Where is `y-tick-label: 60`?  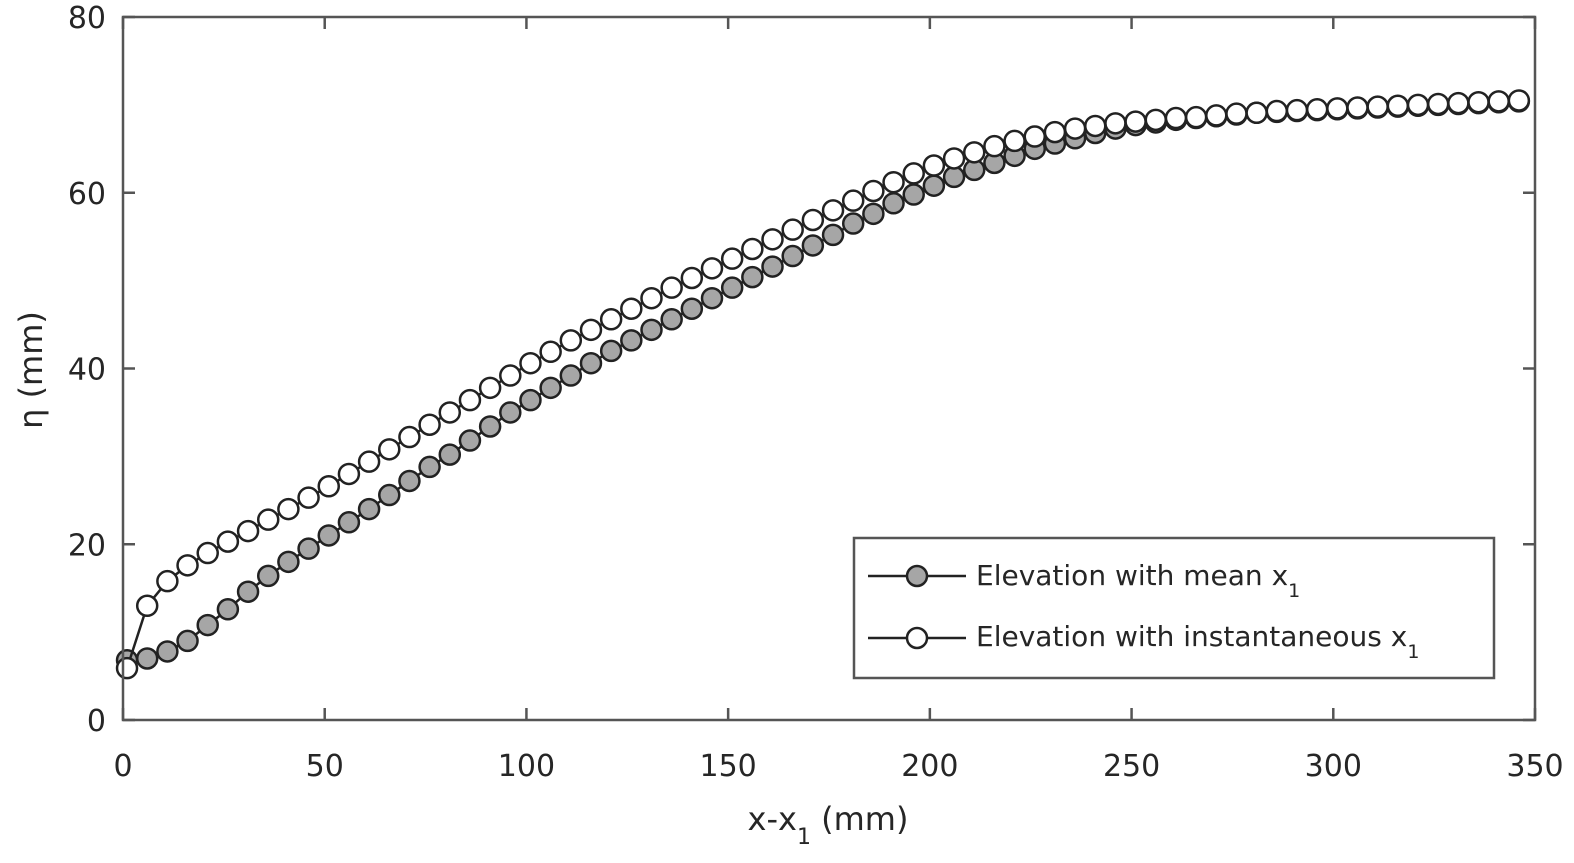 y-tick-label: 60 is located at coordinates (87, 194).